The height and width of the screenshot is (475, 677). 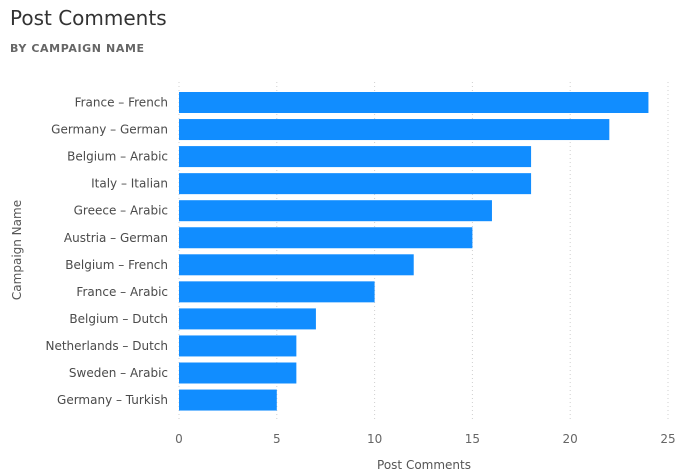 I want to click on x-axis-title: Post Comments, so click(x=424, y=465).